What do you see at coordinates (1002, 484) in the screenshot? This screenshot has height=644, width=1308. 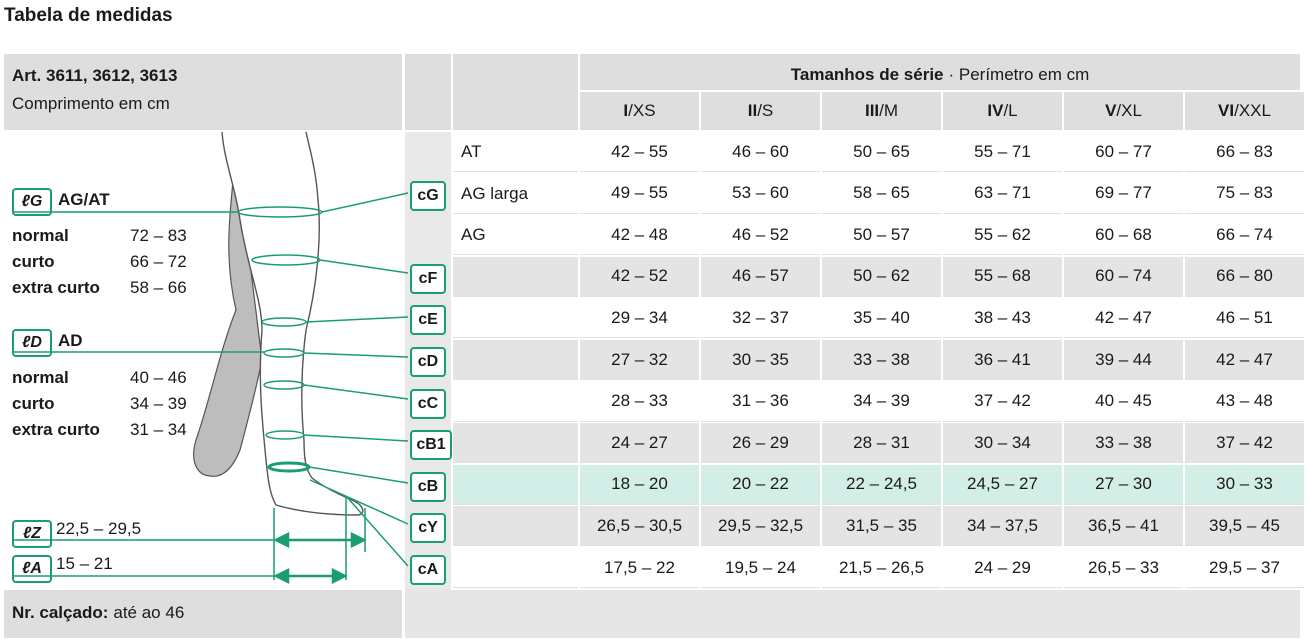 I see `value-cell: 24,5 – 27` at bounding box center [1002, 484].